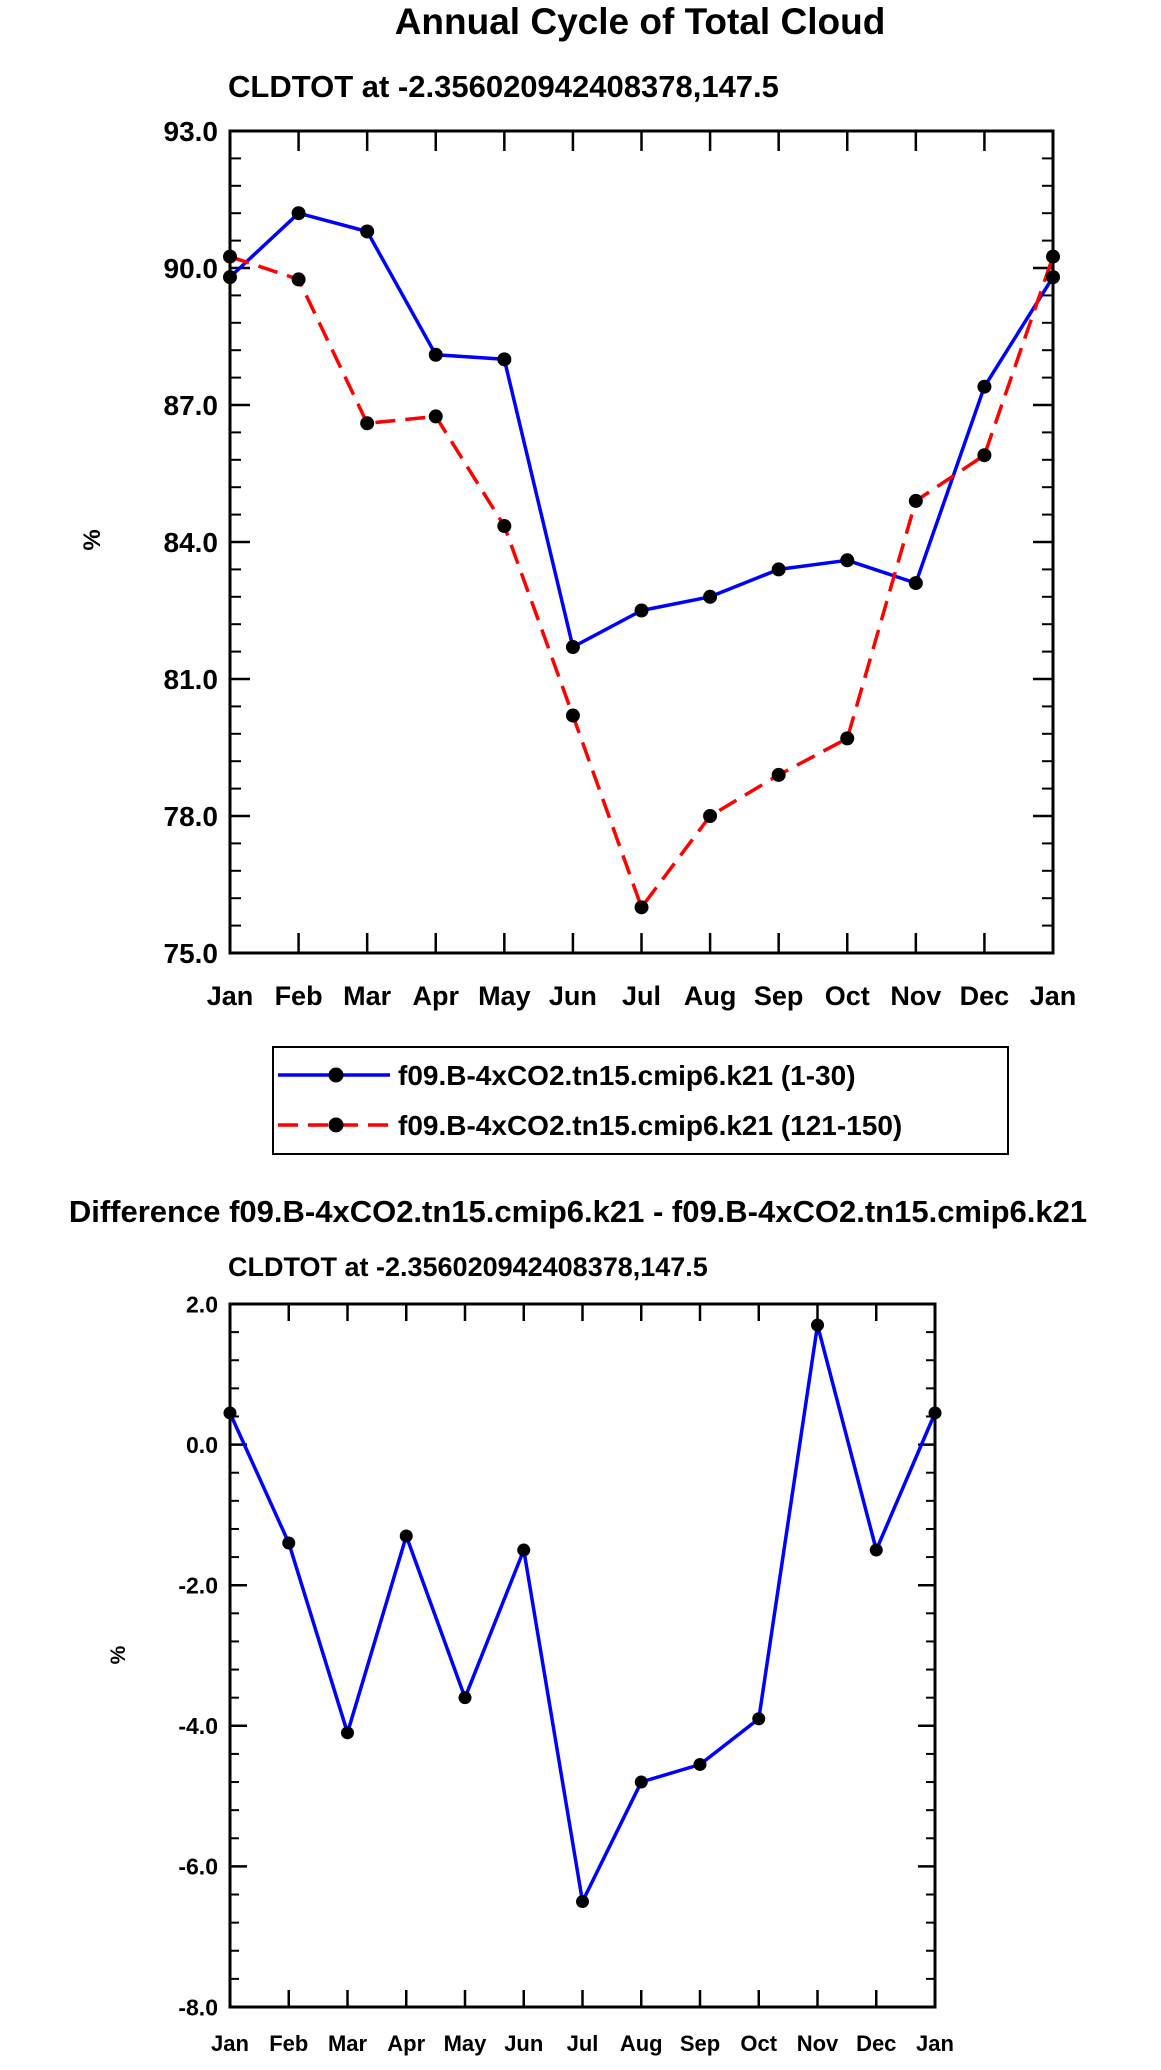 The image size is (1161, 2070). I want to click on y-tick-label: 90.0, so click(191, 268).